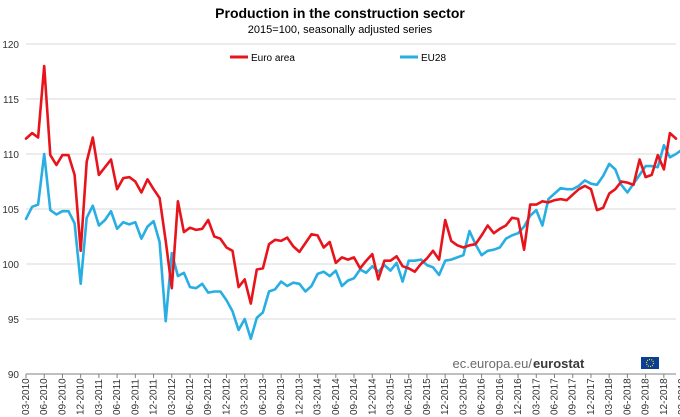 The width and height of the screenshot is (680, 417). What do you see at coordinates (338, 58) in the screenshot?
I see `legend: Euro area EU28` at bounding box center [338, 58].